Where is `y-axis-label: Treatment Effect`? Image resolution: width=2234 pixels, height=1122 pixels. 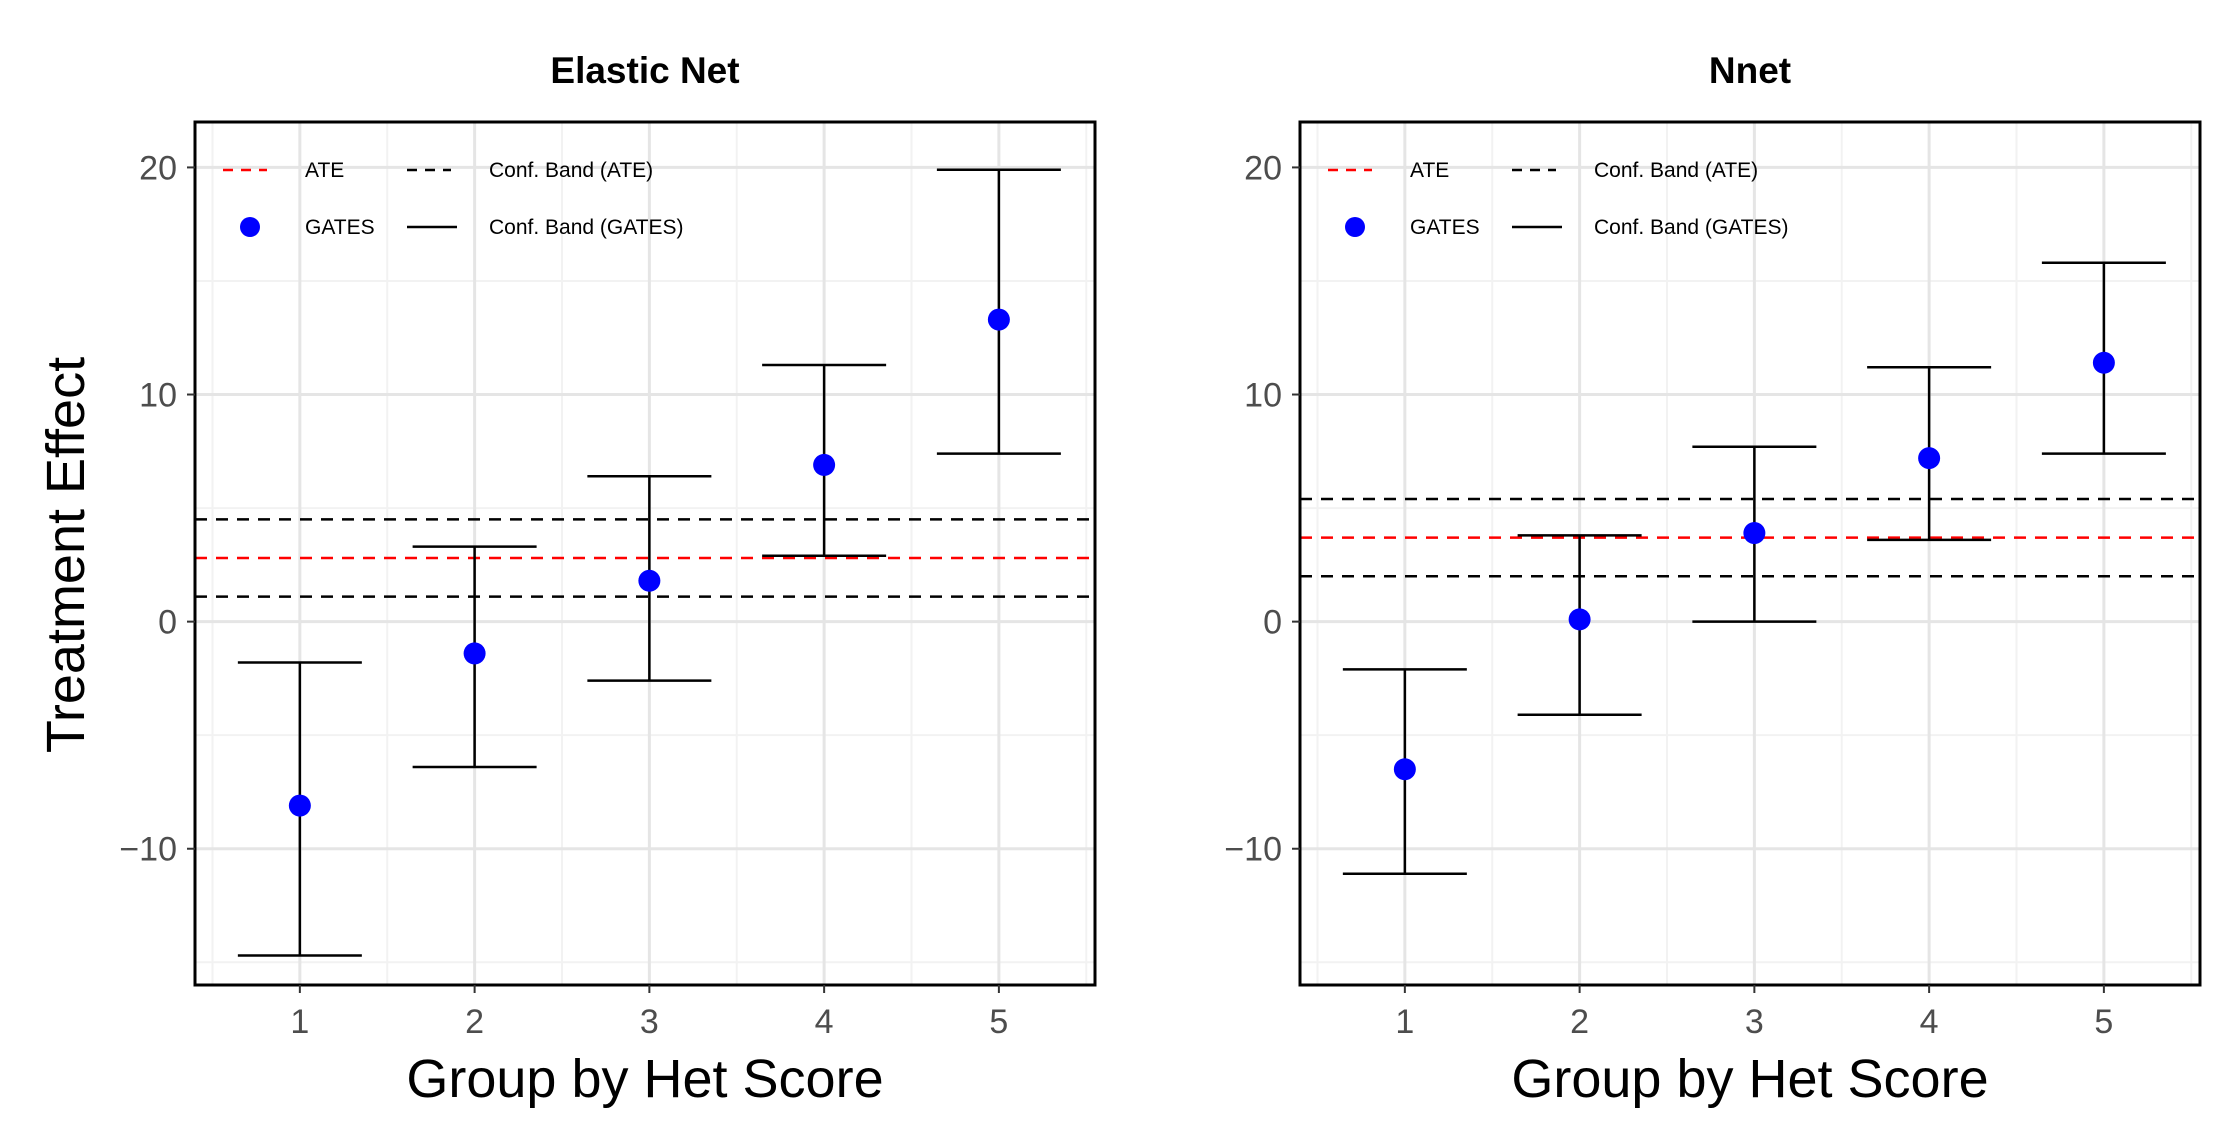 y-axis-label: Treatment Effect is located at coordinates (66, 555).